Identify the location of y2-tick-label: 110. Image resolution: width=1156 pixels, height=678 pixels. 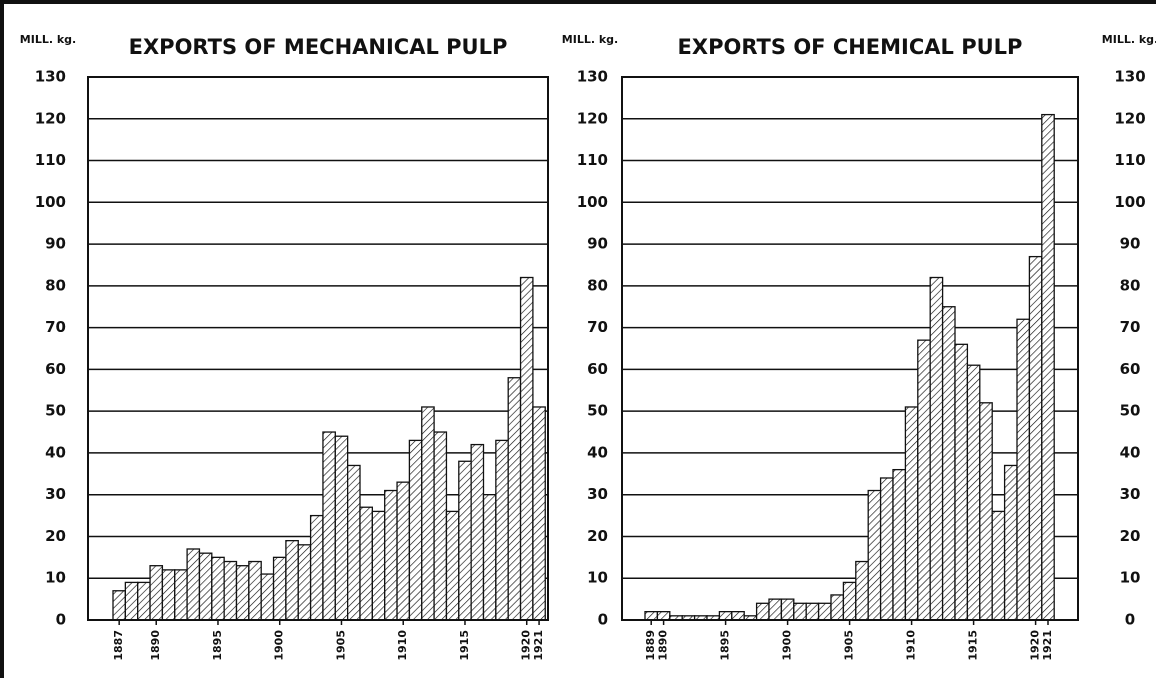
(1129, 160).